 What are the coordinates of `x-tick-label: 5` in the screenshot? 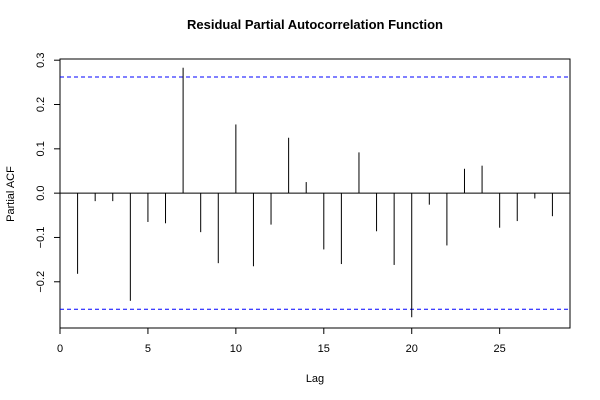 It's located at (148, 349).